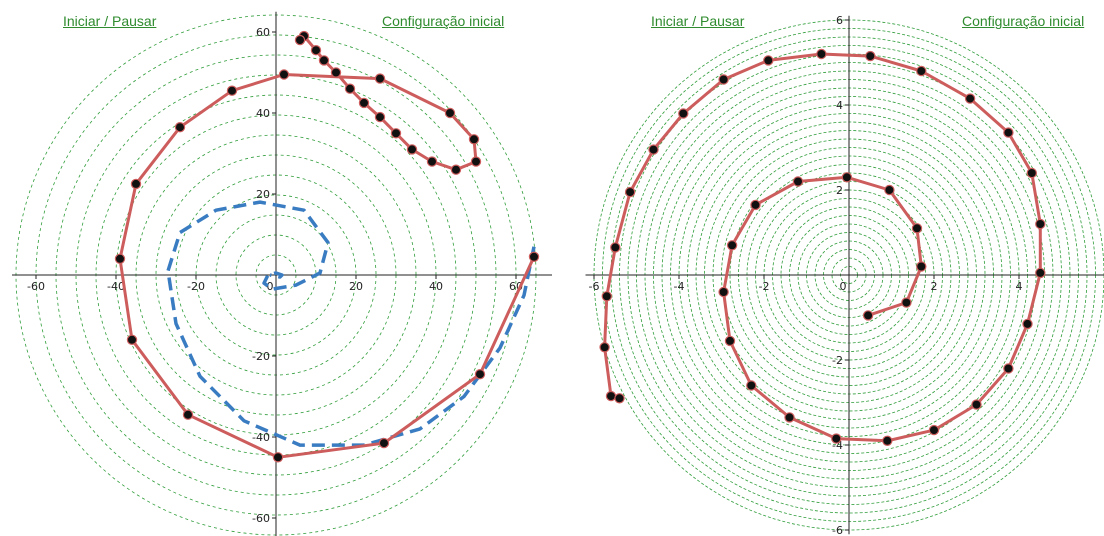 The height and width of the screenshot is (536, 1104). I want to click on y-tick-label: 20, so click(263, 194).